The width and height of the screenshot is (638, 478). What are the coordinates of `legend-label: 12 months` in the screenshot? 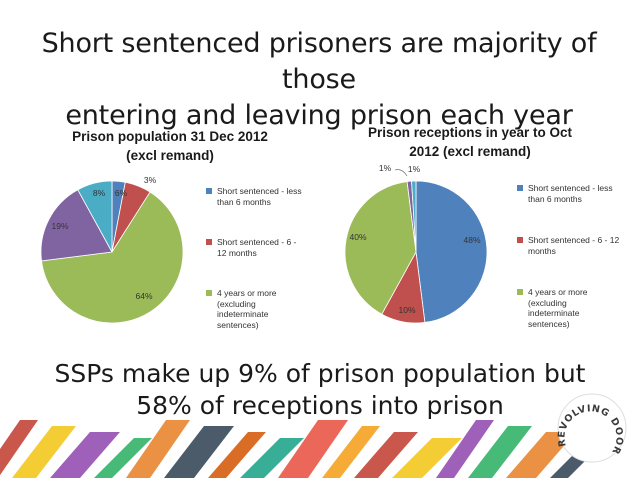 It's located at (237, 252).